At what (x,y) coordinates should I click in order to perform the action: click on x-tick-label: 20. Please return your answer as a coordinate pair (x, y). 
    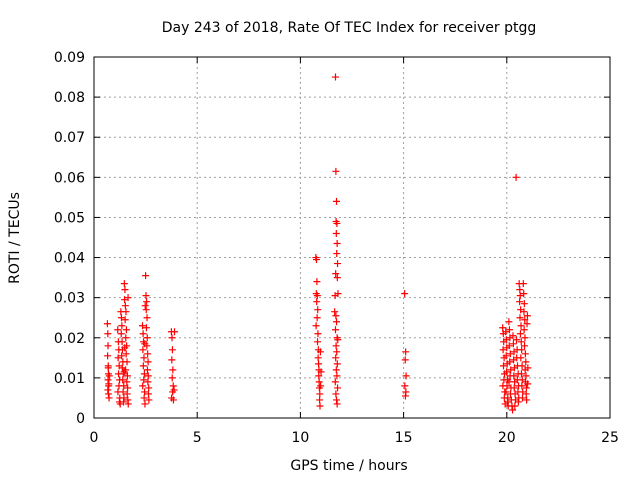
    Looking at the image, I should click on (507, 438).